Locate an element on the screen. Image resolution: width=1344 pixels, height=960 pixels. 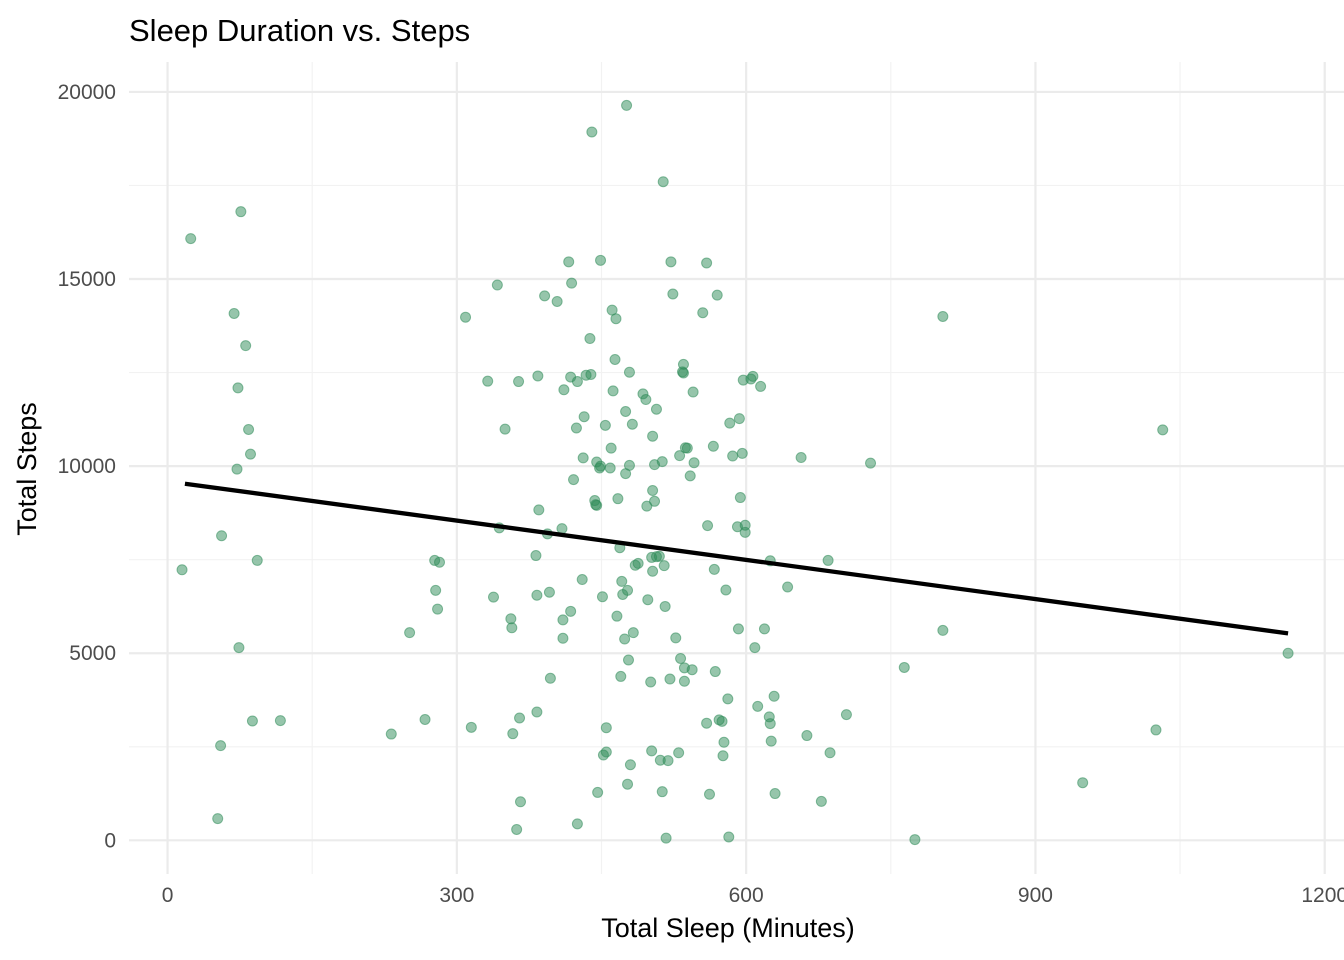
x-tick-label: 0 is located at coordinates (168, 895).